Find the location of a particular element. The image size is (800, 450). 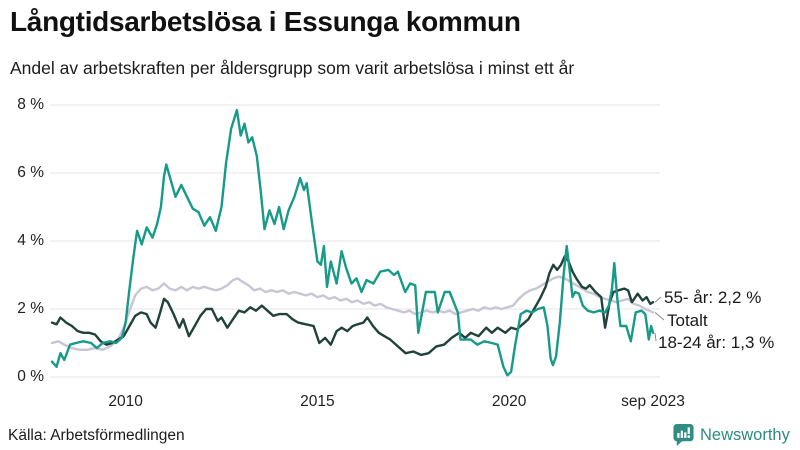

source-note: Källa: Arbetsförmedlingen is located at coordinates (96, 435).